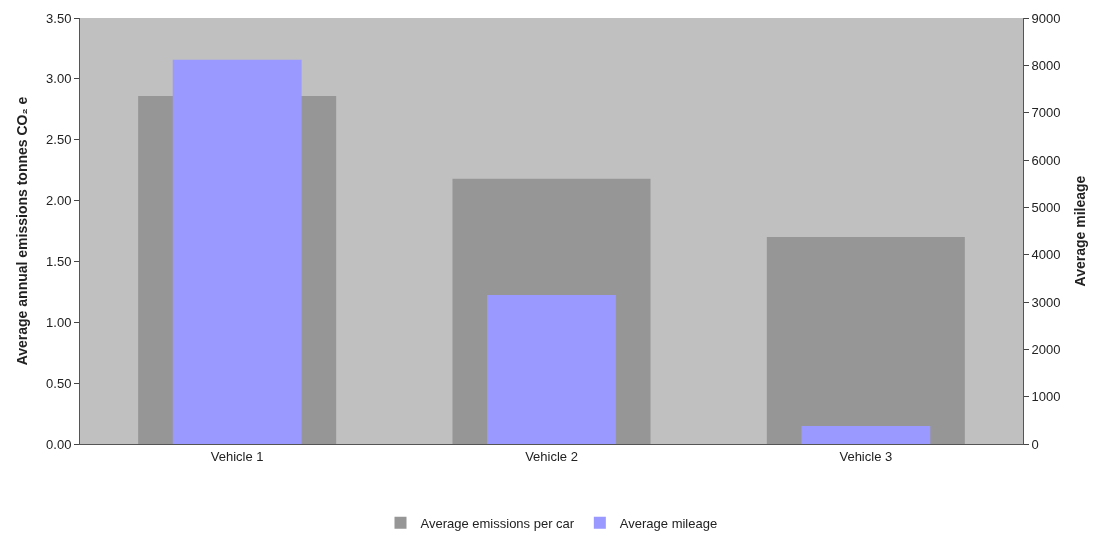 The width and height of the screenshot is (1108, 550). What do you see at coordinates (59, 201) in the screenshot?
I see `y-tick-label: 2.00` at bounding box center [59, 201].